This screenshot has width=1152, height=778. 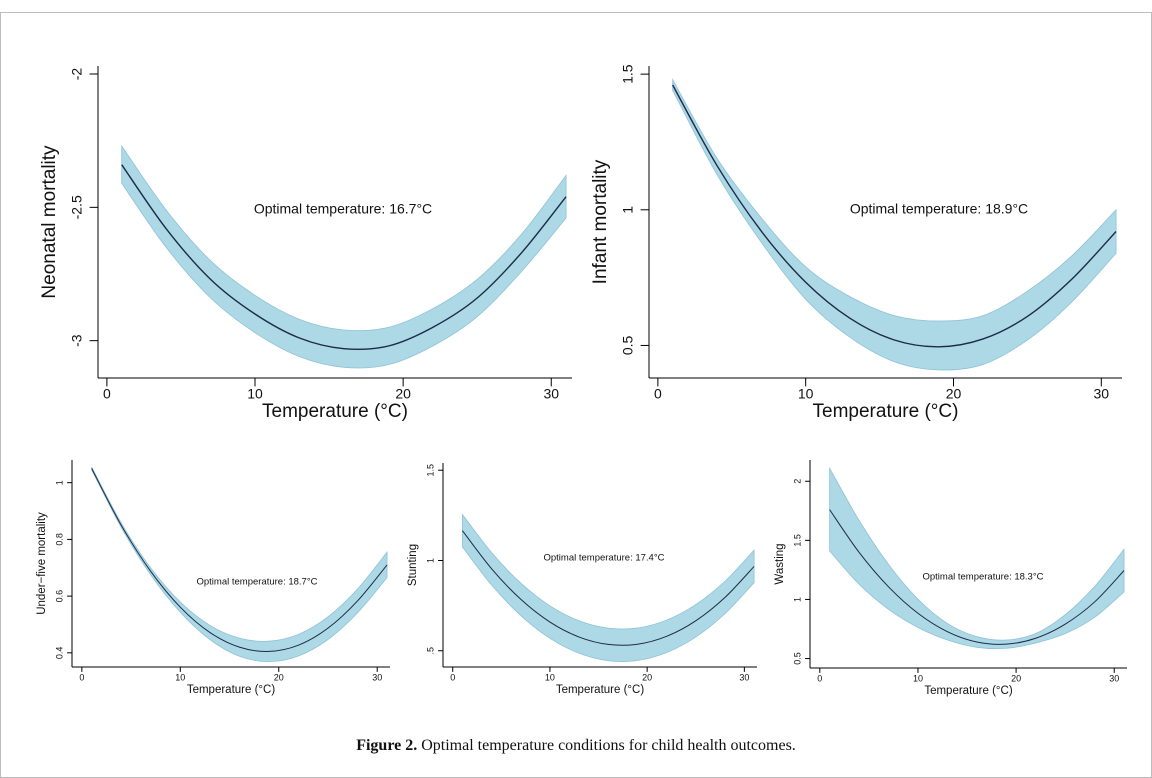 I want to click on annotation: Optimal temperature: 18.3°C, so click(x=982, y=577).